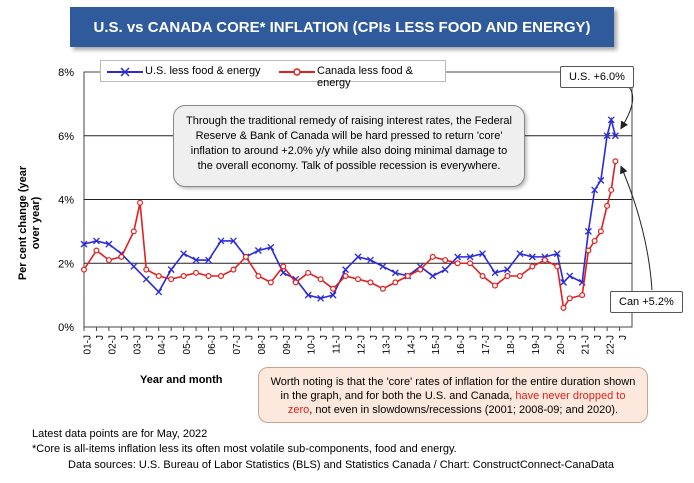  Describe the element at coordinates (237, 344) in the screenshot. I see `x-tick-label: 07-J` at that location.